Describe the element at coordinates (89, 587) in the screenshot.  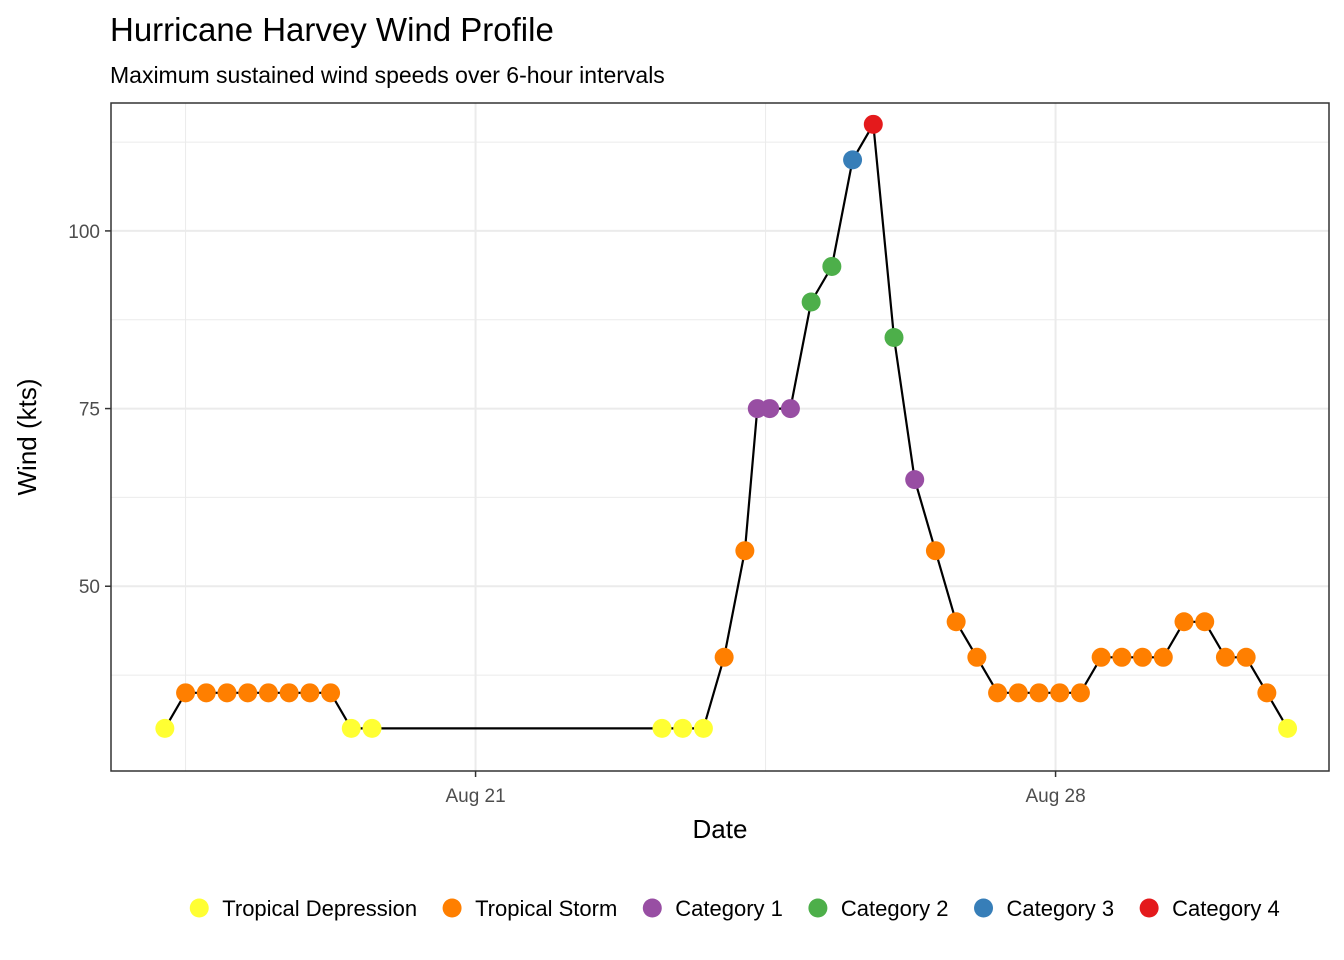
I see `y-tick-label: 50` at that location.